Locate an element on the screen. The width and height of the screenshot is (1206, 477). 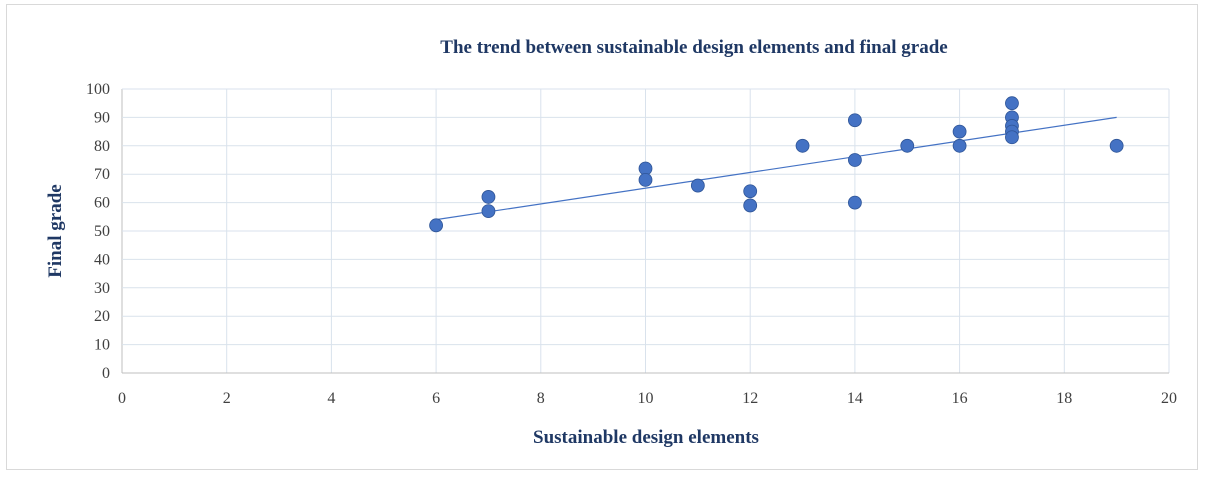
y-tick-label: 30 is located at coordinates (102, 288).